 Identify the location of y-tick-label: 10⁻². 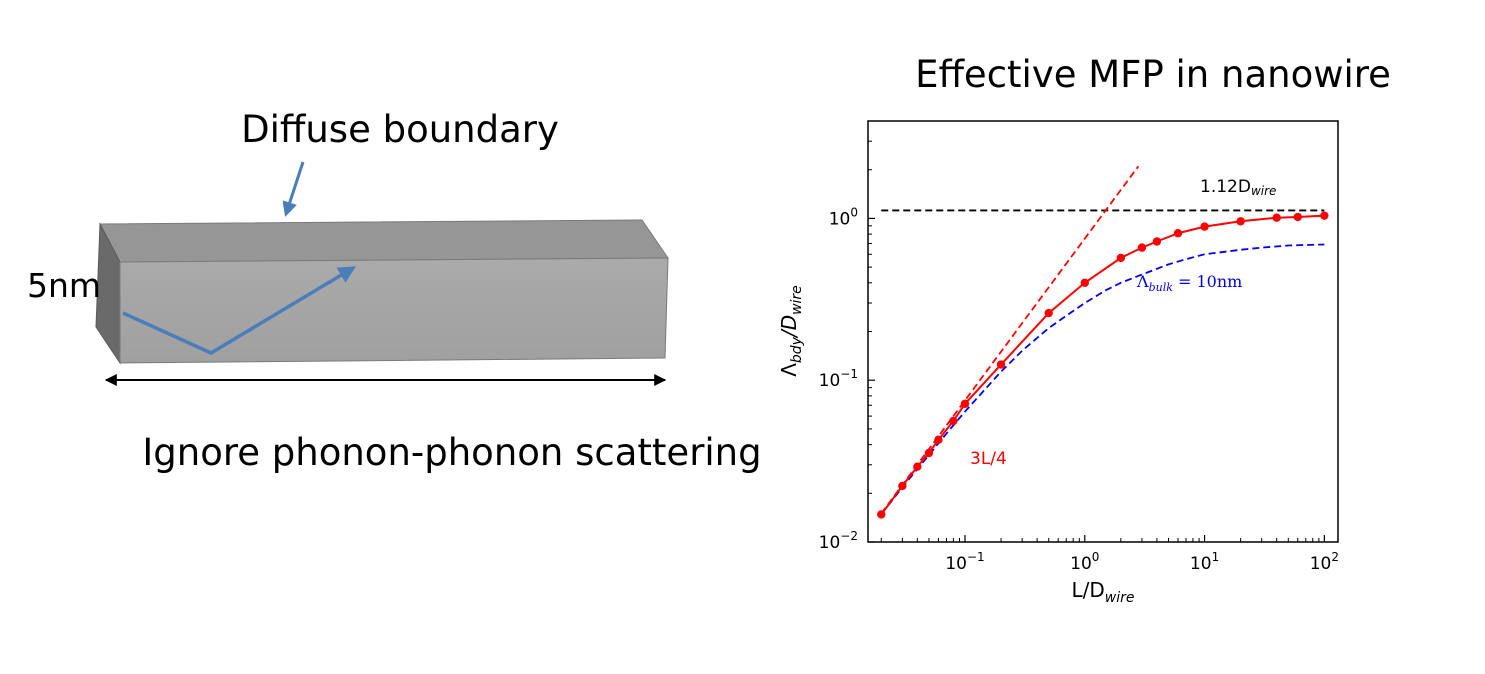
(838, 541).